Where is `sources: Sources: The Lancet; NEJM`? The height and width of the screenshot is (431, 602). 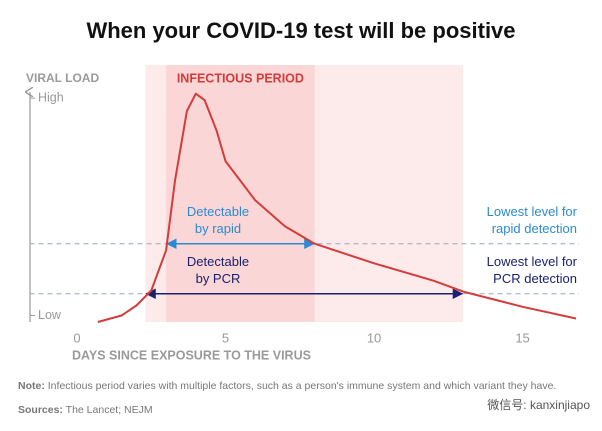 sources: Sources: The Lancet; NEJM is located at coordinates (85, 410).